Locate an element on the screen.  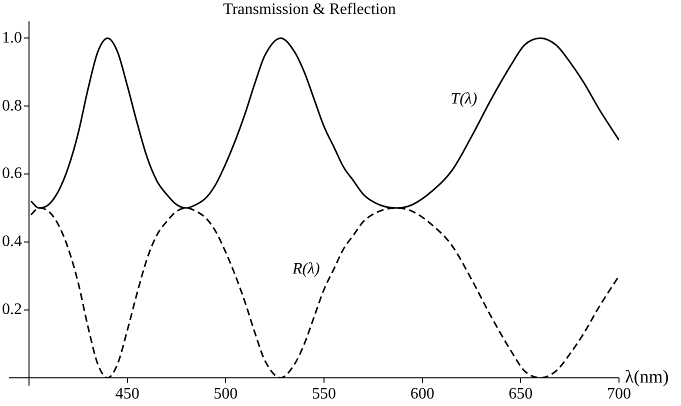
x-axis-title: λ(nm) is located at coordinates (647, 376).